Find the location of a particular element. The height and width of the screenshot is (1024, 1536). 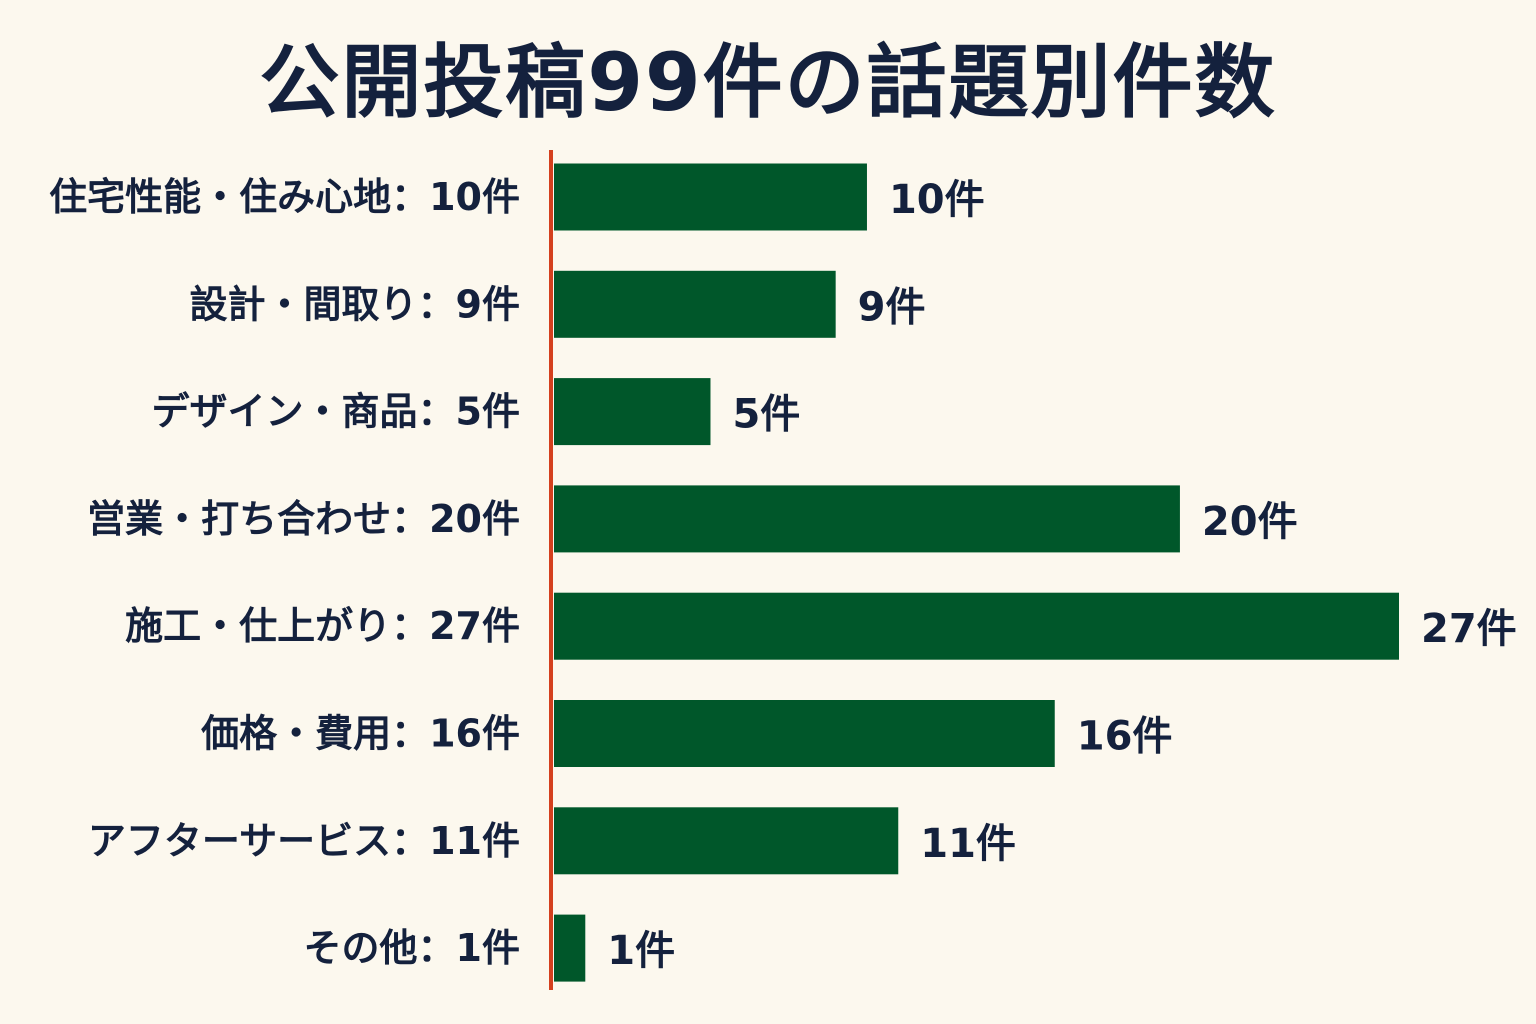

category-label-6: 価格・費用：16件 is located at coordinates (360, 734).